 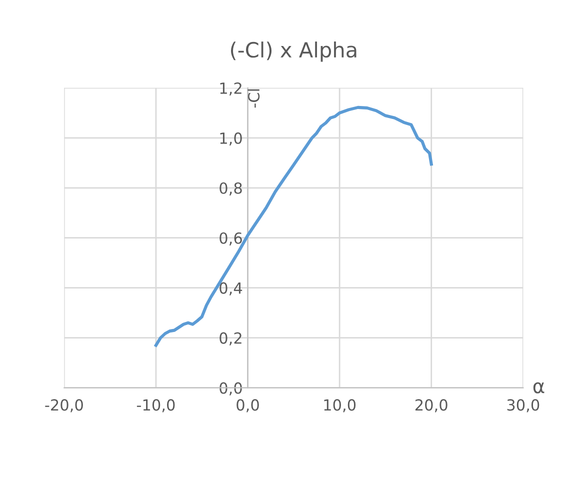 I want to click on x-tick-label: 0,0, so click(x=247, y=405).